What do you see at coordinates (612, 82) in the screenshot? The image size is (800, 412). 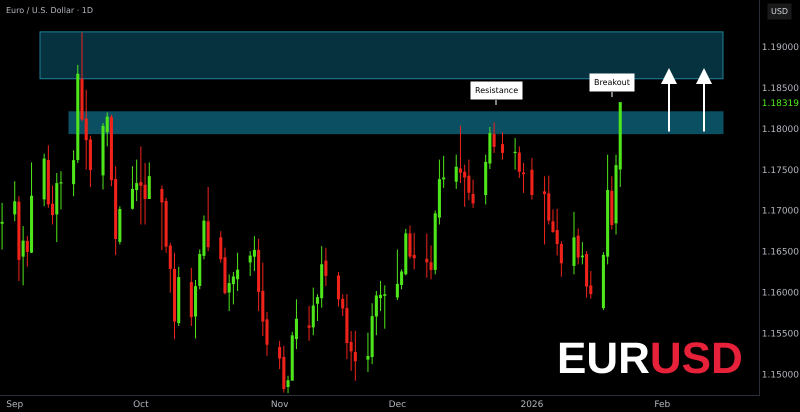 I see `annotation: Breakout` at bounding box center [612, 82].